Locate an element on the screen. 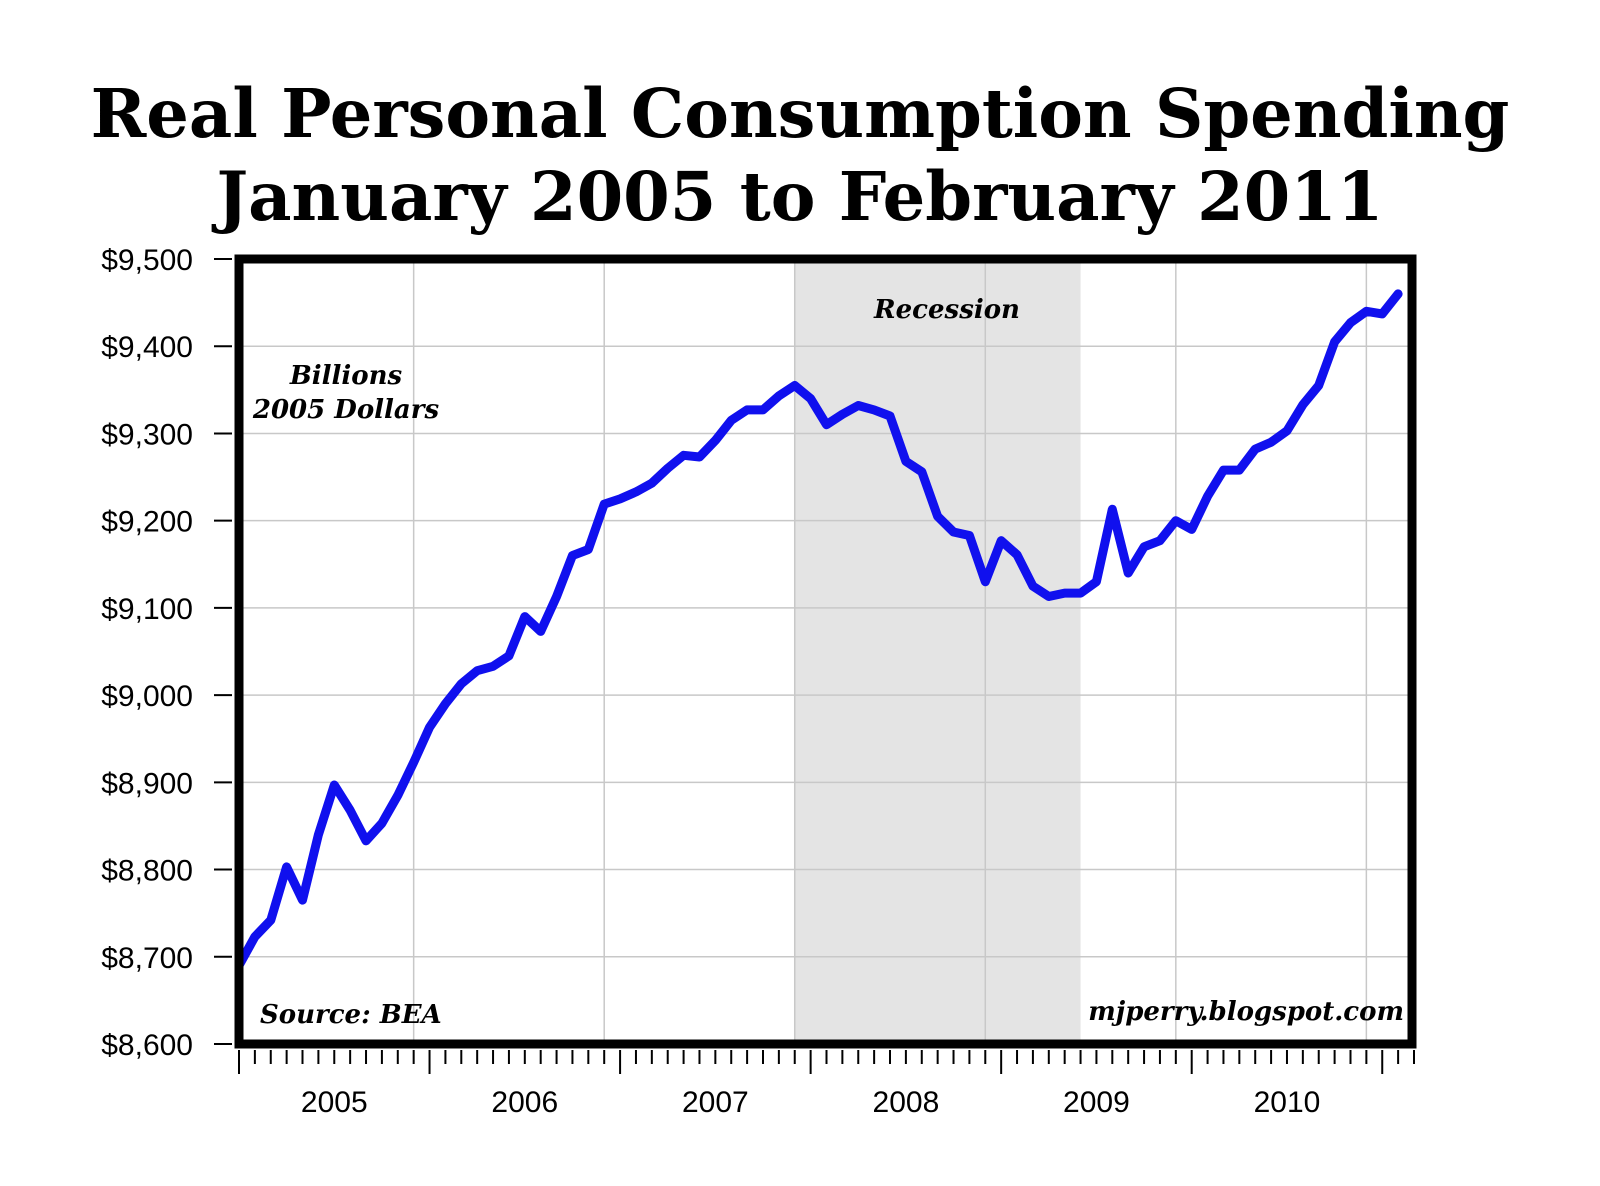 Image resolution: width=1600 pixels, height=1186 pixels. x-tick-label: 2009 is located at coordinates (1096, 1102).